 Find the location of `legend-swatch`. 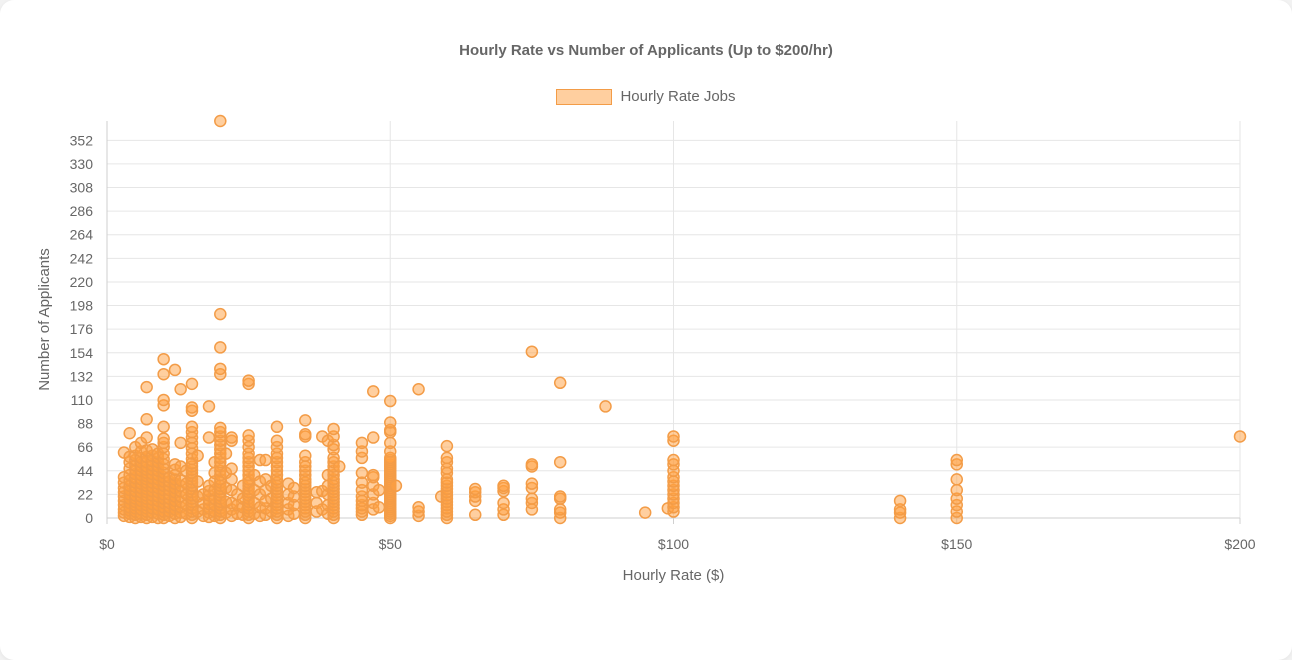

legend-swatch is located at coordinates (584, 96).